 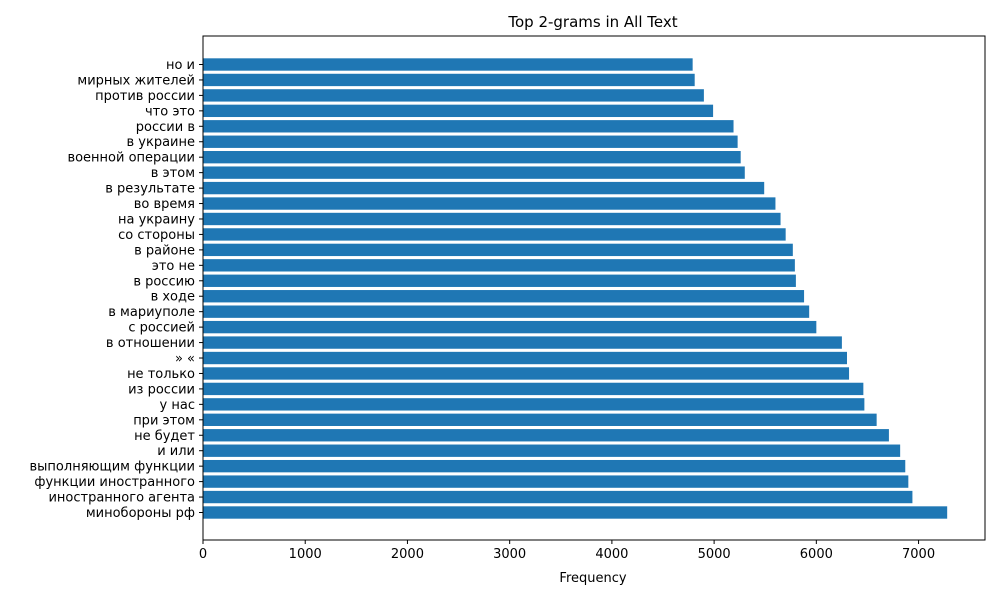 What do you see at coordinates (164, 250) in the screenshot?
I see `y-tick-label: в районе` at bounding box center [164, 250].